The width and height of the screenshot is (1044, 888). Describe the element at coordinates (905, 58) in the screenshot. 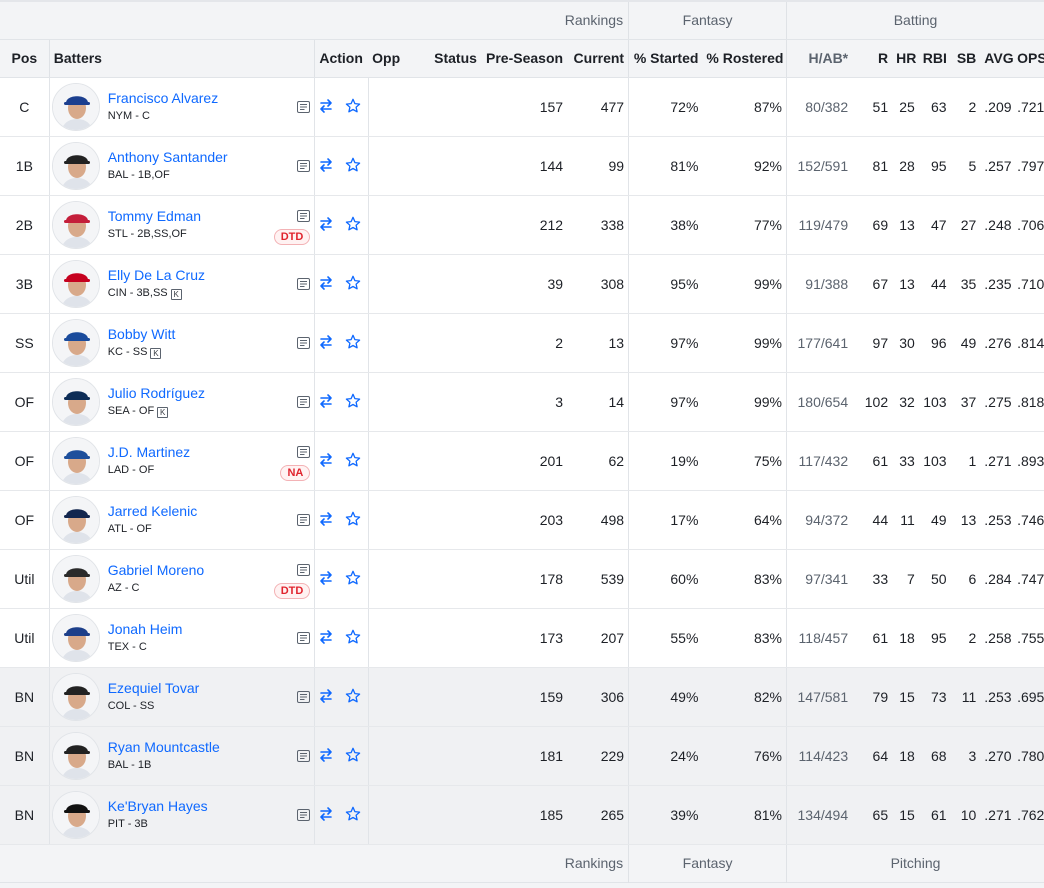

I see `col-hr: HR` at that location.